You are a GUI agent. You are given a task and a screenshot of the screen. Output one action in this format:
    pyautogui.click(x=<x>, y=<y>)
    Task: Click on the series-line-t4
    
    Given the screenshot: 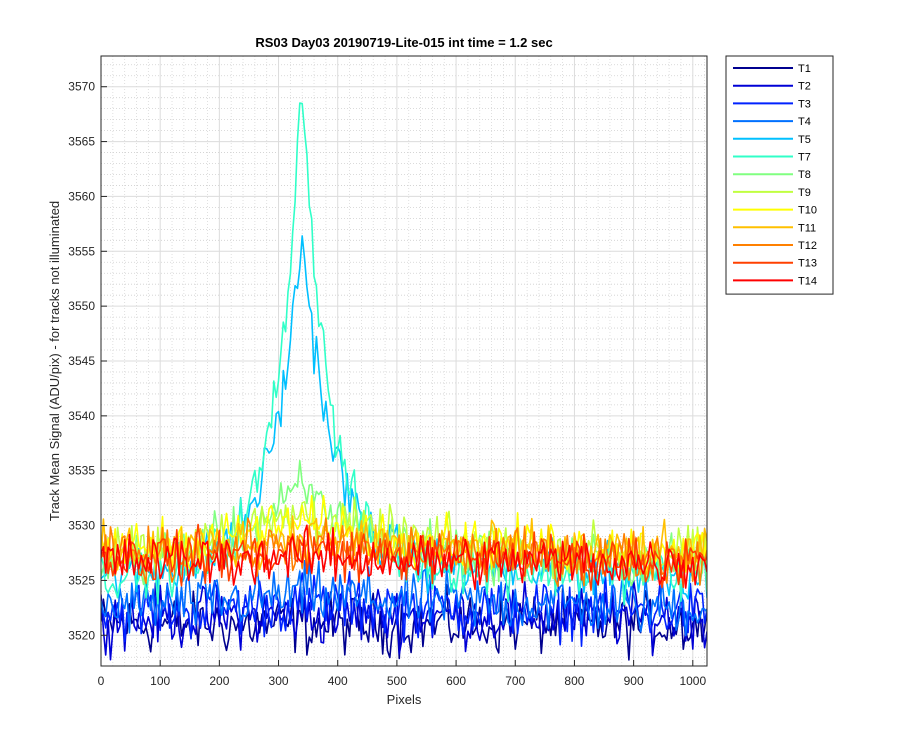 What is the action you would take?
    pyautogui.click(x=404, y=598)
    